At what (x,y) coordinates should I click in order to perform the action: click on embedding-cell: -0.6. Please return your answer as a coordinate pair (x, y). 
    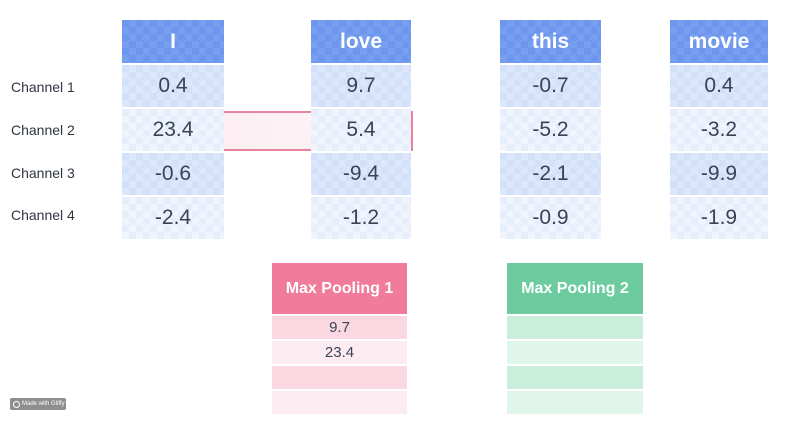
    Looking at the image, I should click on (173, 174).